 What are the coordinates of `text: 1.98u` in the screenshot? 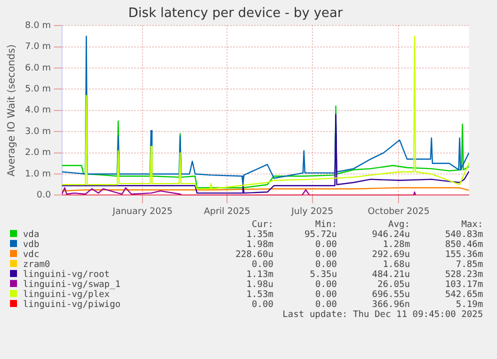 It's located at (259, 285).